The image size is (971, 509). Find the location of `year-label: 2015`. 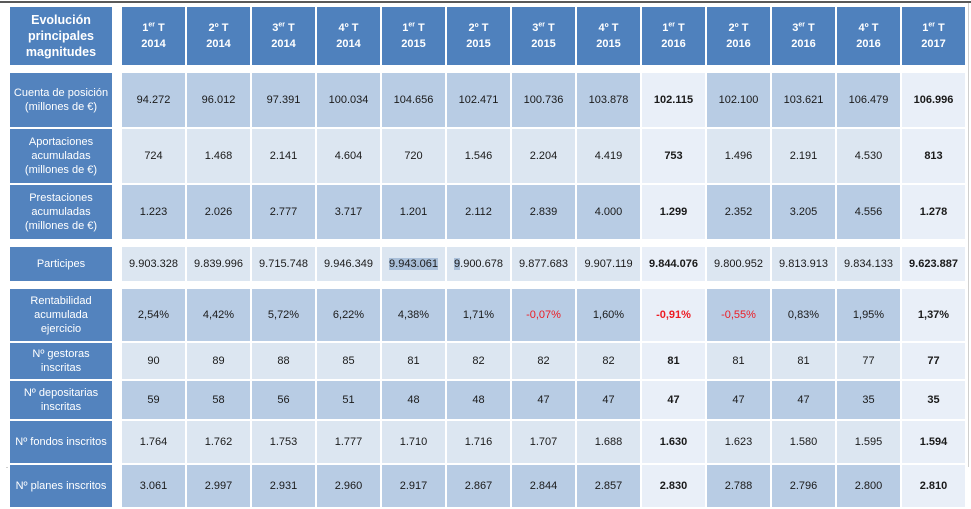

year-label: 2015 is located at coordinates (608, 44).